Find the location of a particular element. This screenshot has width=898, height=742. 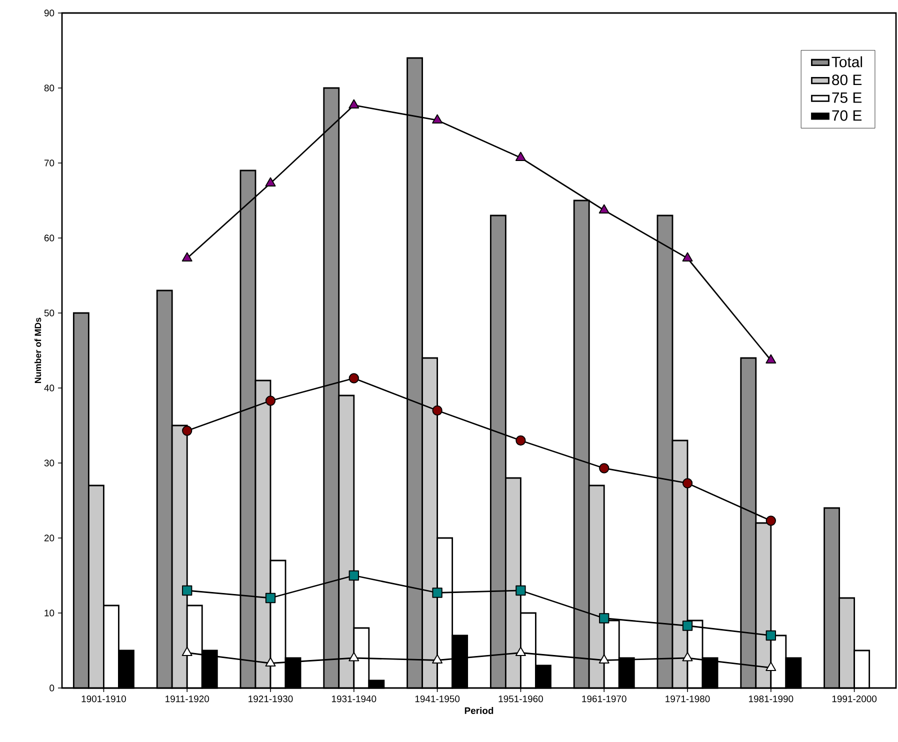

x-tick-label: 1951-1960 is located at coordinates (520, 699).